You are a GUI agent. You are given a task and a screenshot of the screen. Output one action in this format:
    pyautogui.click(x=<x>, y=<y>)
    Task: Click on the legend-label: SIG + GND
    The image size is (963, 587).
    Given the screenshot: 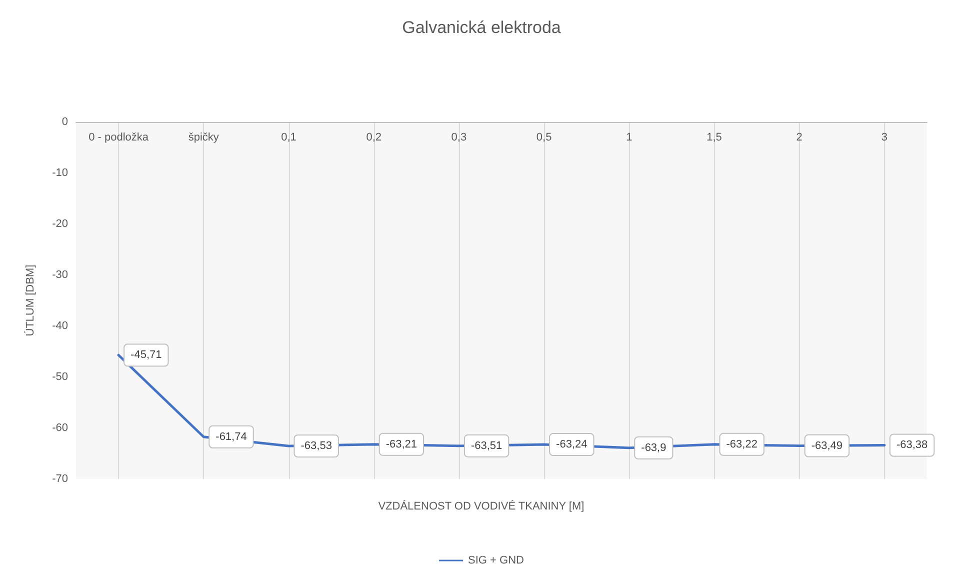 What is the action you would take?
    pyautogui.click(x=496, y=560)
    